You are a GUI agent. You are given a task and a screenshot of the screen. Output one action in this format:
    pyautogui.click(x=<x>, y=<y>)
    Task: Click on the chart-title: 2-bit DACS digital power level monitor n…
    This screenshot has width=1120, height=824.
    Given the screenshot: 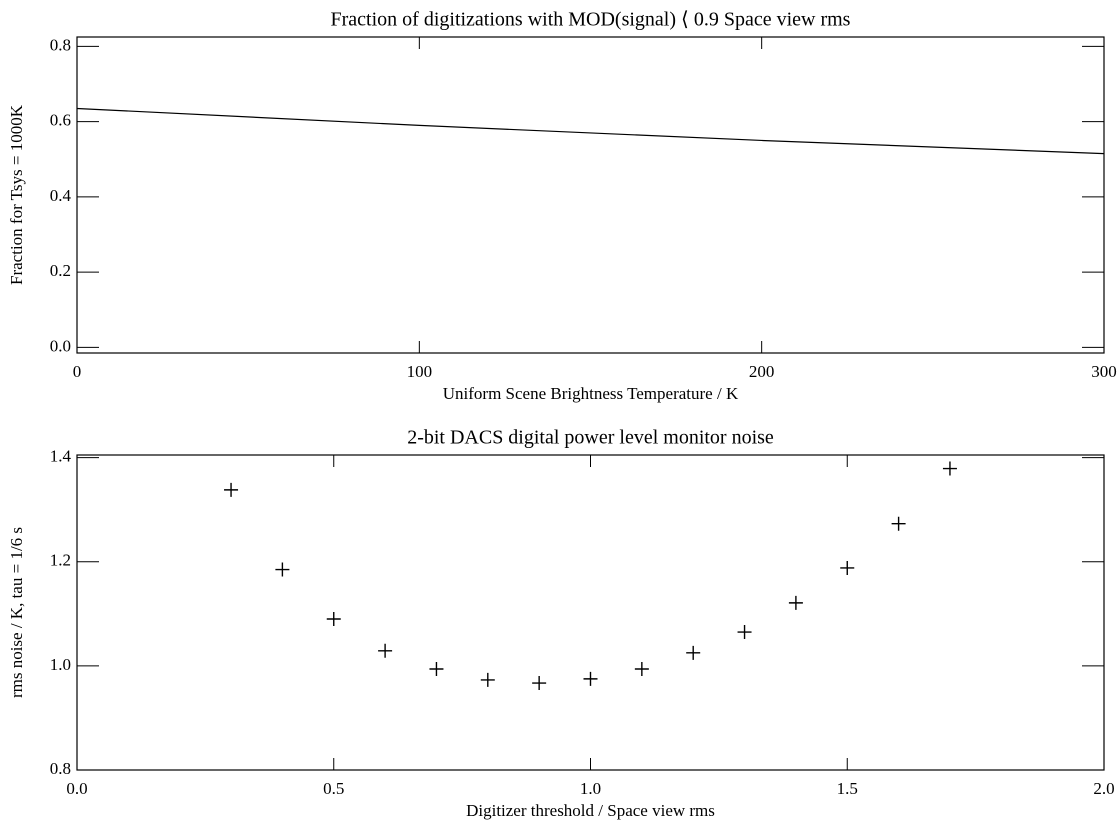 What is the action you would take?
    pyautogui.click(x=590, y=438)
    